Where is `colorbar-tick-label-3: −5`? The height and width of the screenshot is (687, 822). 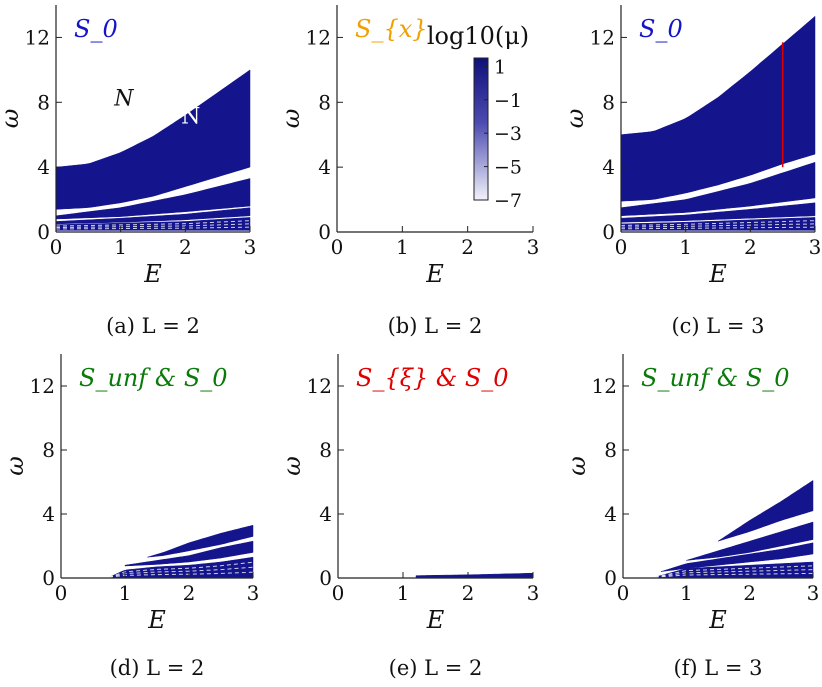
colorbar-tick-label-3: −5 is located at coordinates (508, 168).